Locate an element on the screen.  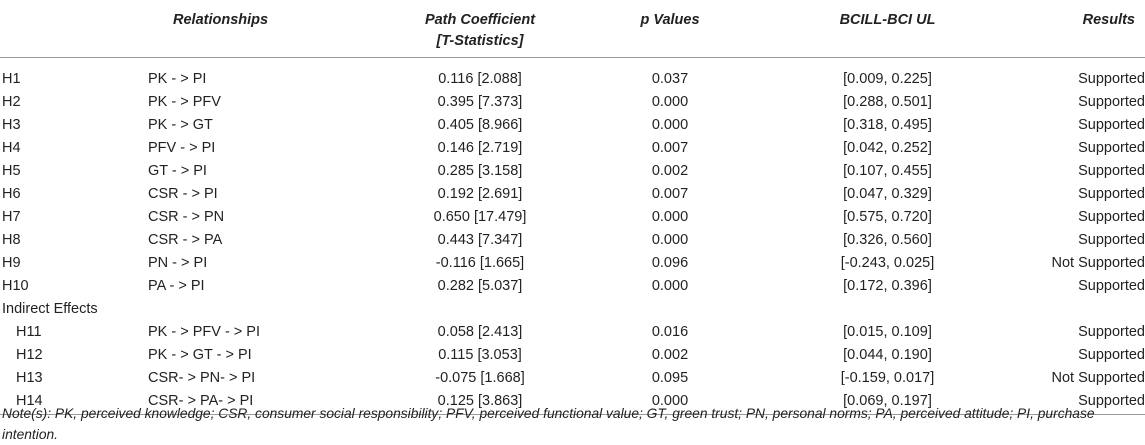
cell-confidence-interval: [-0.243, 0.025] is located at coordinates (887, 263).